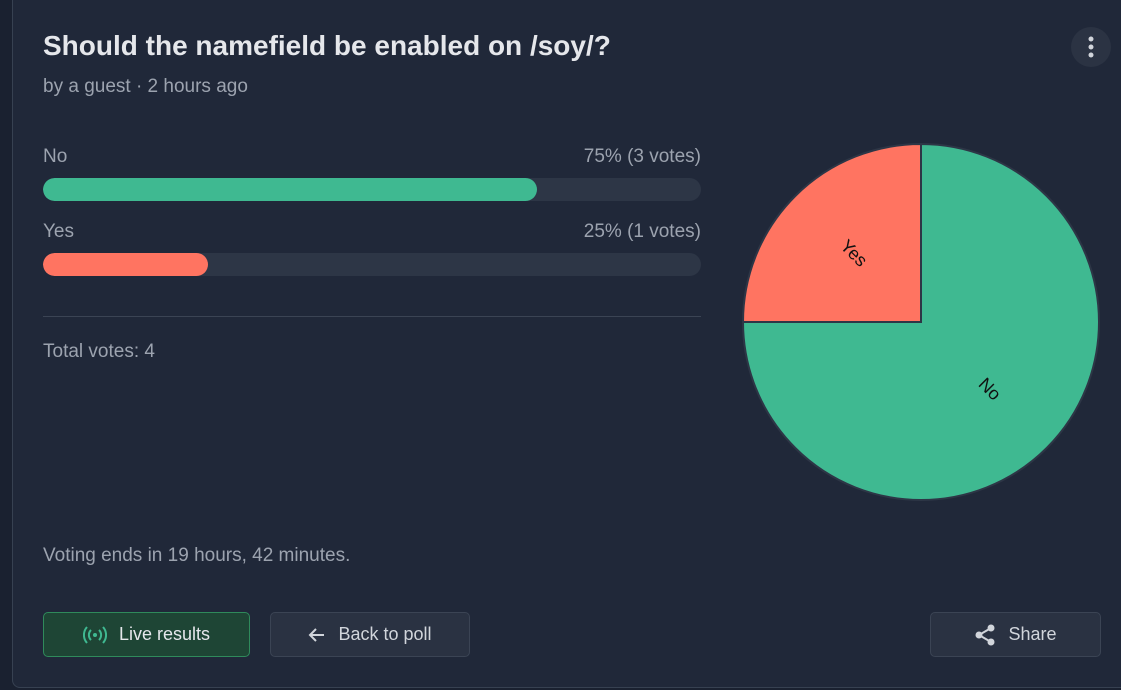 The width and height of the screenshot is (1121, 690). Describe the element at coordinates (55, 156) in the screenshot. I see `option-label: No` at that location.